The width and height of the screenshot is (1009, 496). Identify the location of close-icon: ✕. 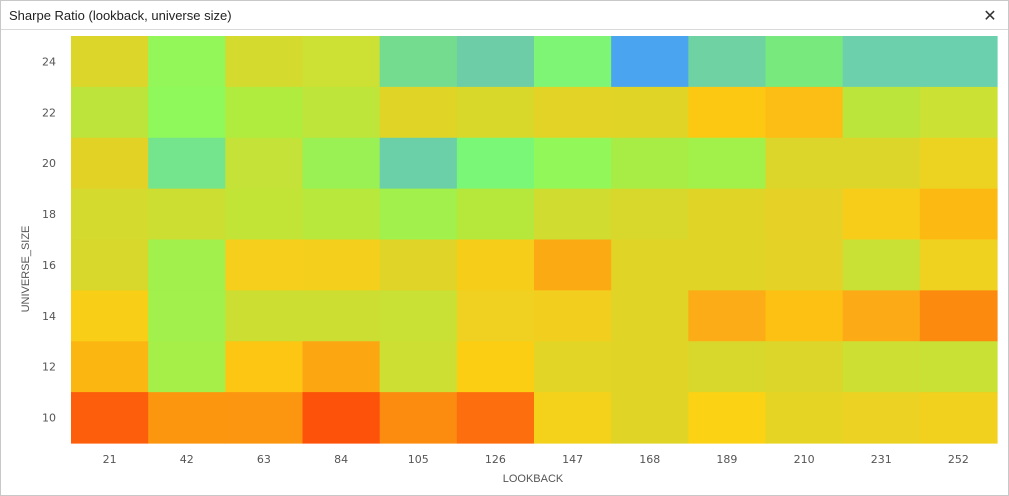
(990, 15).